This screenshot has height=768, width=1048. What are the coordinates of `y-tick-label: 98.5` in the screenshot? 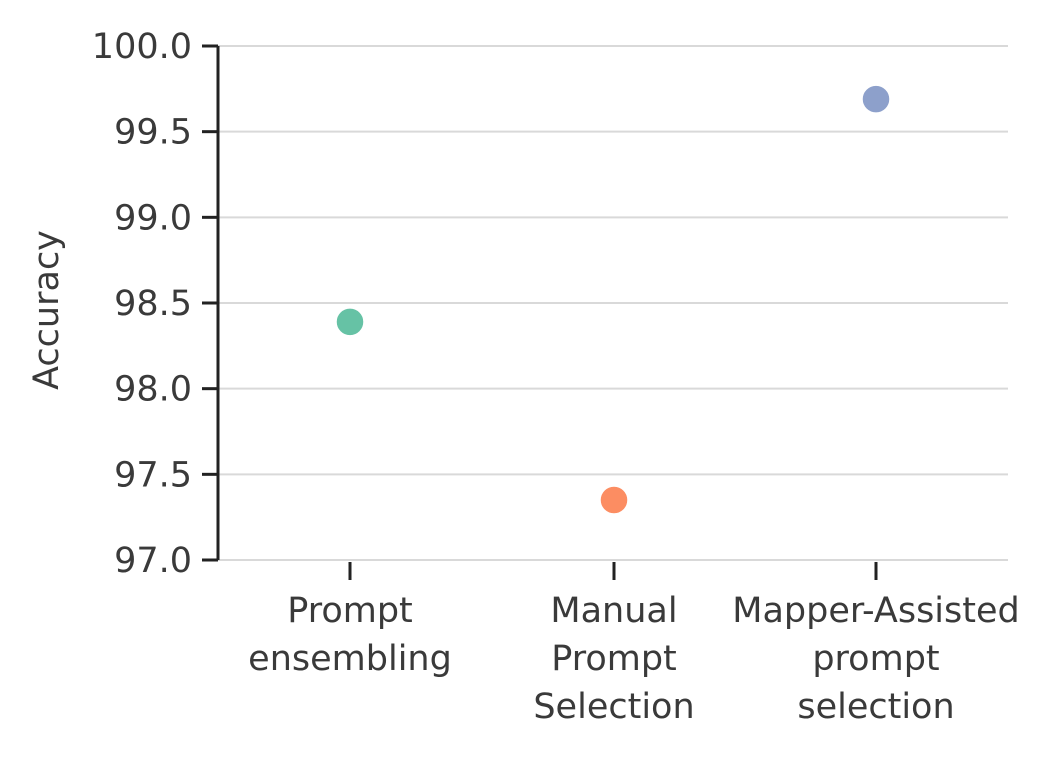 It's located at (153, 304).